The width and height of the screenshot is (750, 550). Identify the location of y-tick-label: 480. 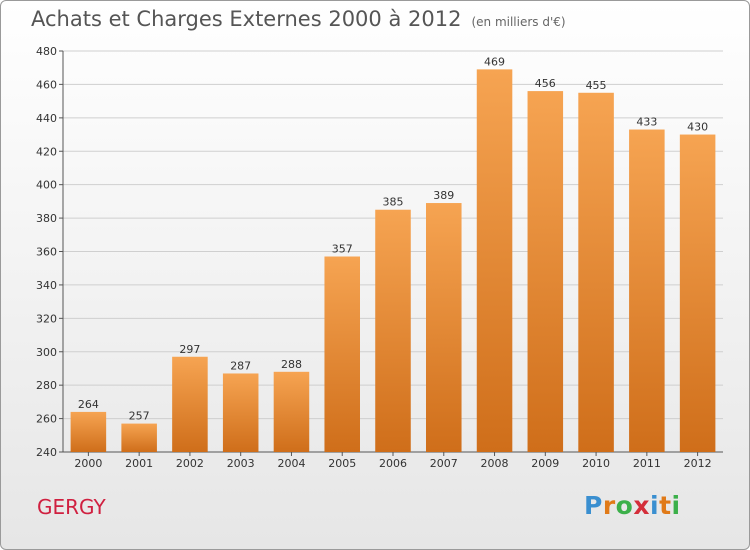
(46, 51).